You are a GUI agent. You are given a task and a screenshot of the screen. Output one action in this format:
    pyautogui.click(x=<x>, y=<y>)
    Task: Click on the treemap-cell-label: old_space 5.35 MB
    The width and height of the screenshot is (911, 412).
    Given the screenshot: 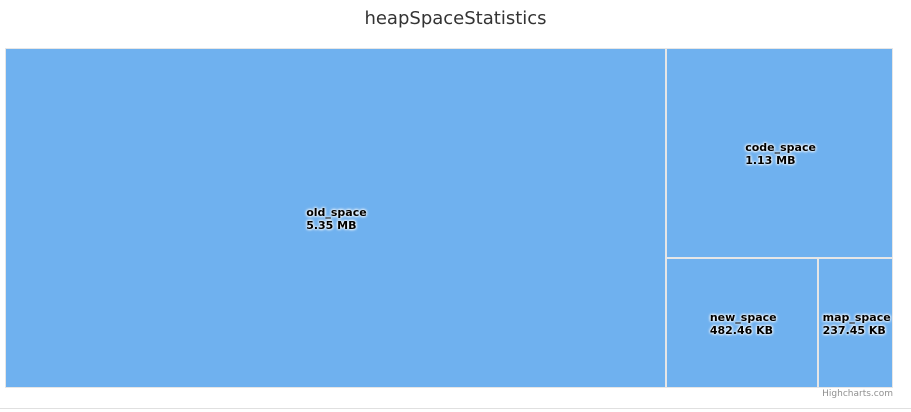 What is the action you would take?
    pyautogui.click(x=336, y=219)
    